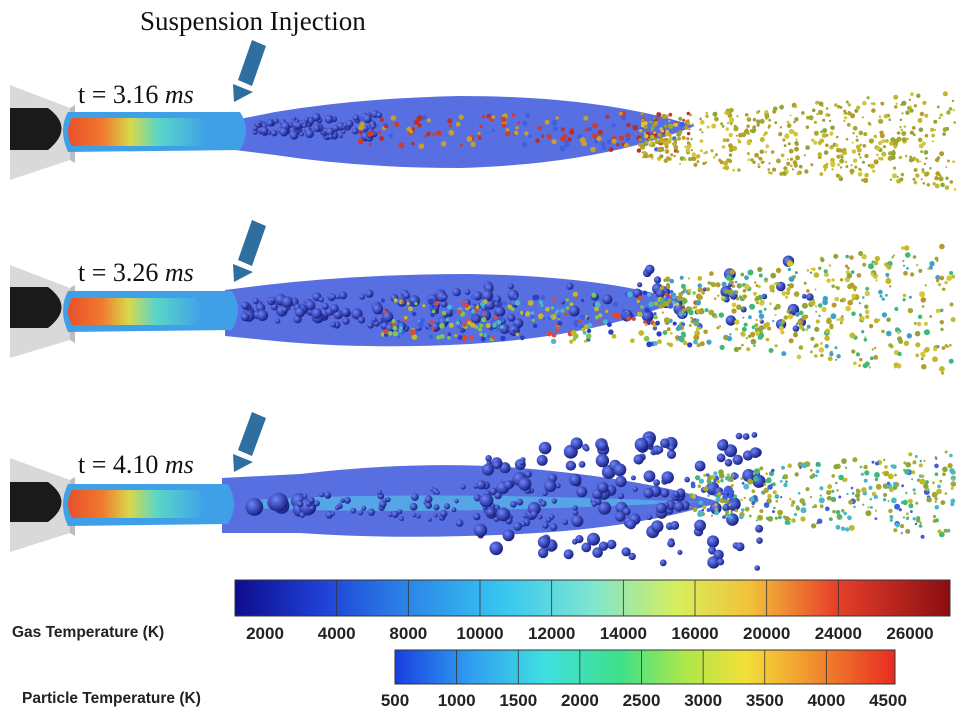 This screenshot has height=715, width=958. What do you see at coordinates (592, 598) in the screenshot?
I see `gas-temperature-colorbar` at bounding box center [592, 598].